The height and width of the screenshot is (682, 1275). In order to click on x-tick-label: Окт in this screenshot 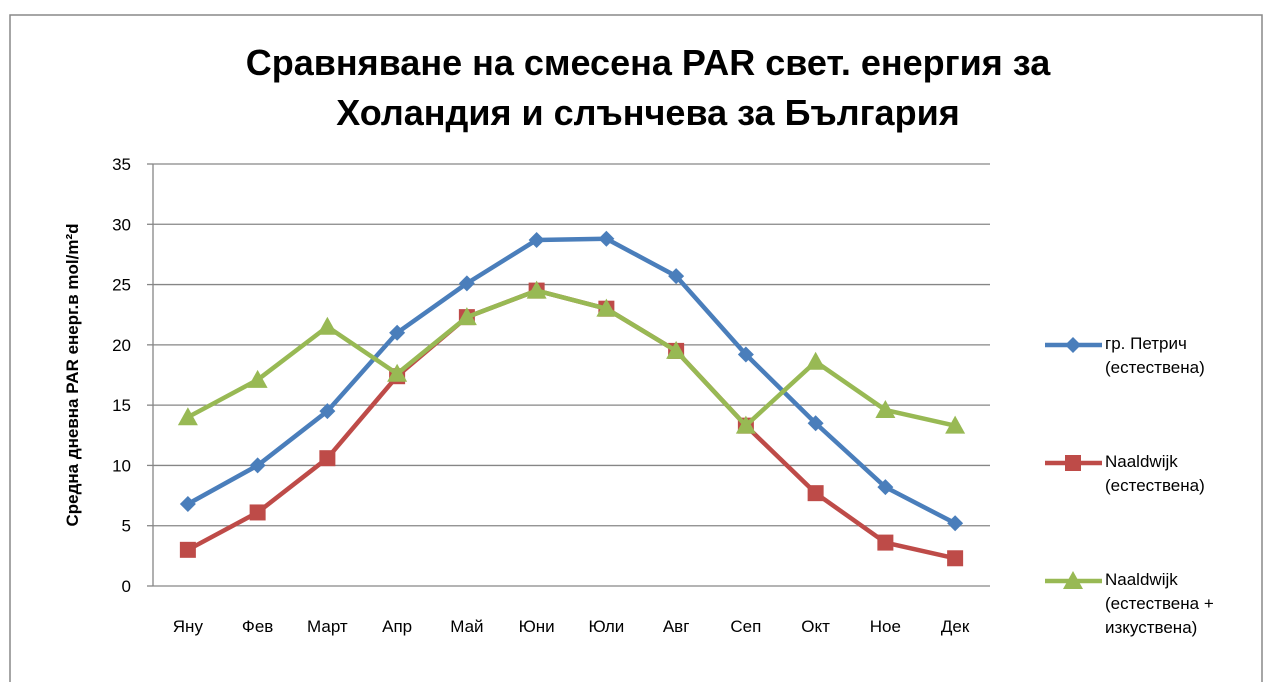, I will do `click(815, 626)`.